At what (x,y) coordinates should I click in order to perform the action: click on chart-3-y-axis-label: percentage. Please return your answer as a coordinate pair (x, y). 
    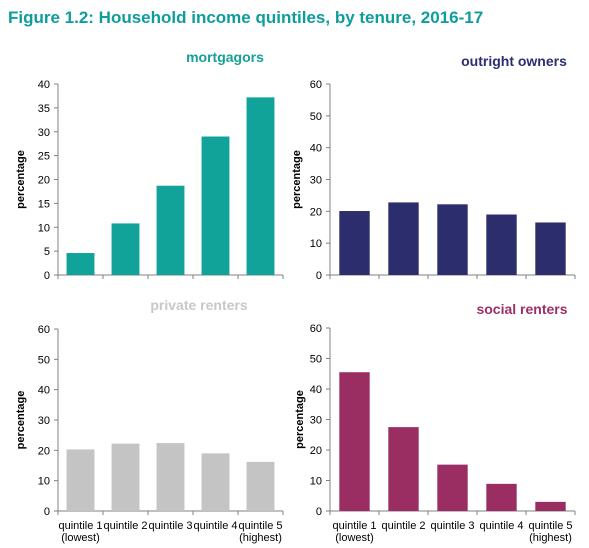
    Looking at the image, I should click on (21, 420).